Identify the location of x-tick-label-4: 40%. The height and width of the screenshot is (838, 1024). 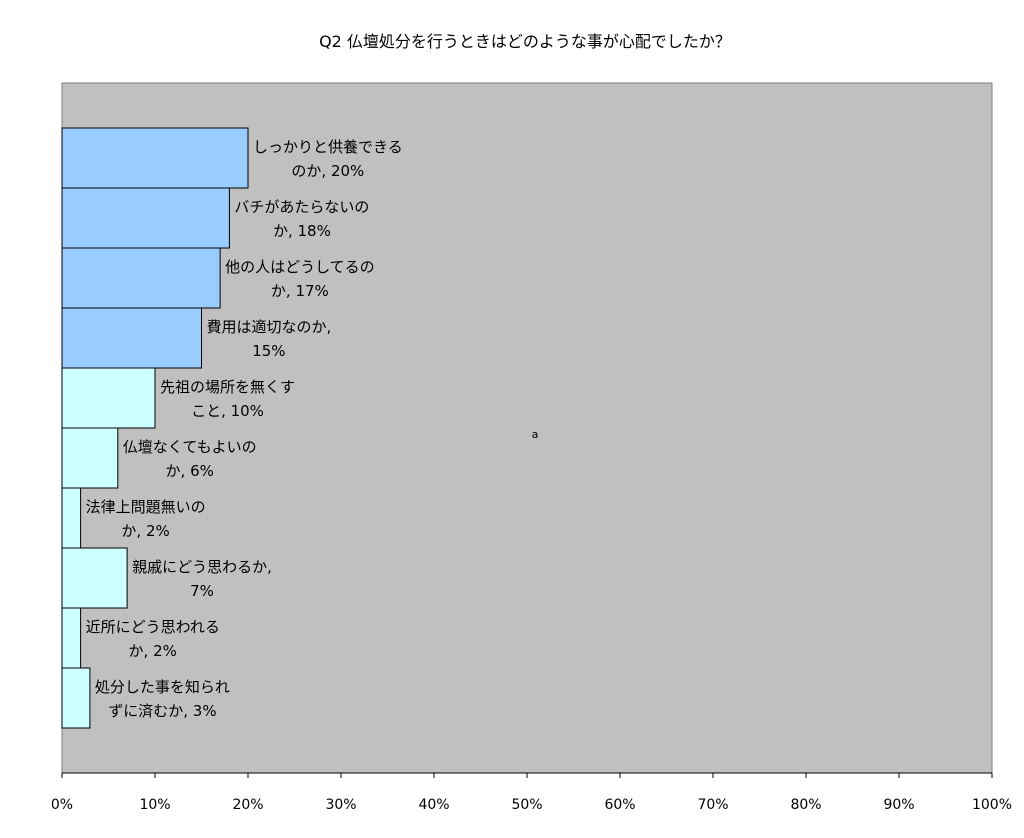
(433, 805).